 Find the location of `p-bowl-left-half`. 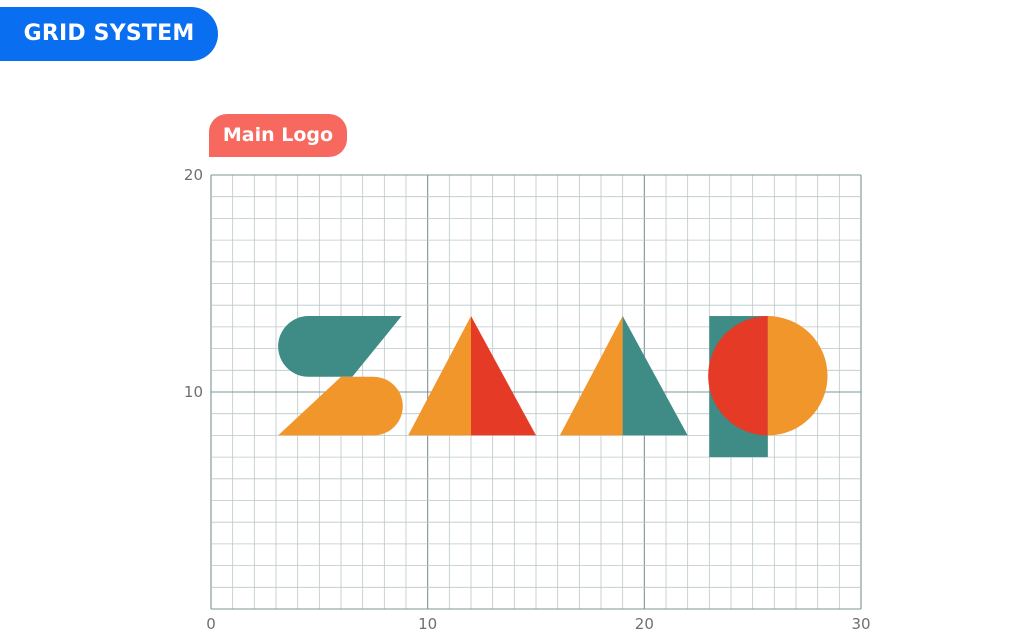

p-bowl-left-half is located at coordinates (738, 376).